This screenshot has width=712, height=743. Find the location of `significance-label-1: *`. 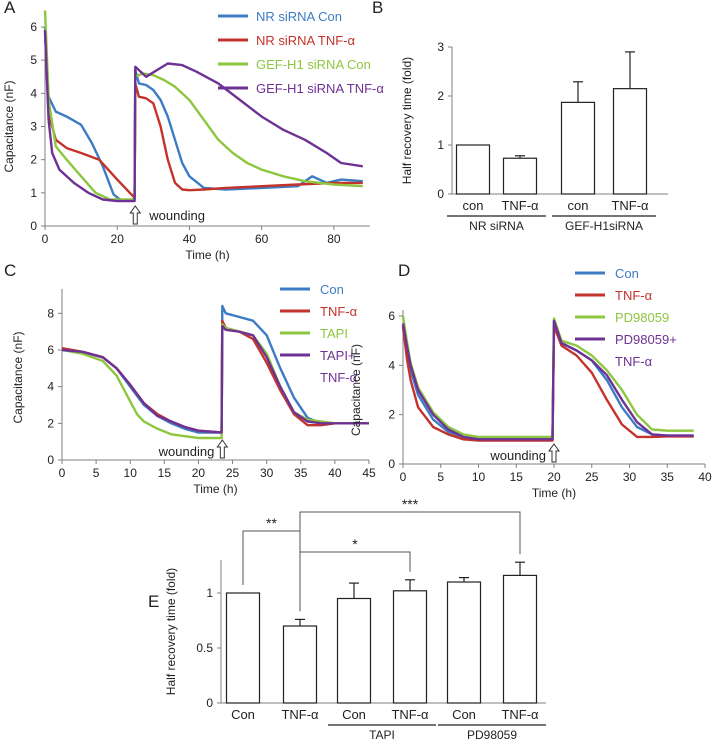

significance-label-1: * is located at coordinates (355, 544).